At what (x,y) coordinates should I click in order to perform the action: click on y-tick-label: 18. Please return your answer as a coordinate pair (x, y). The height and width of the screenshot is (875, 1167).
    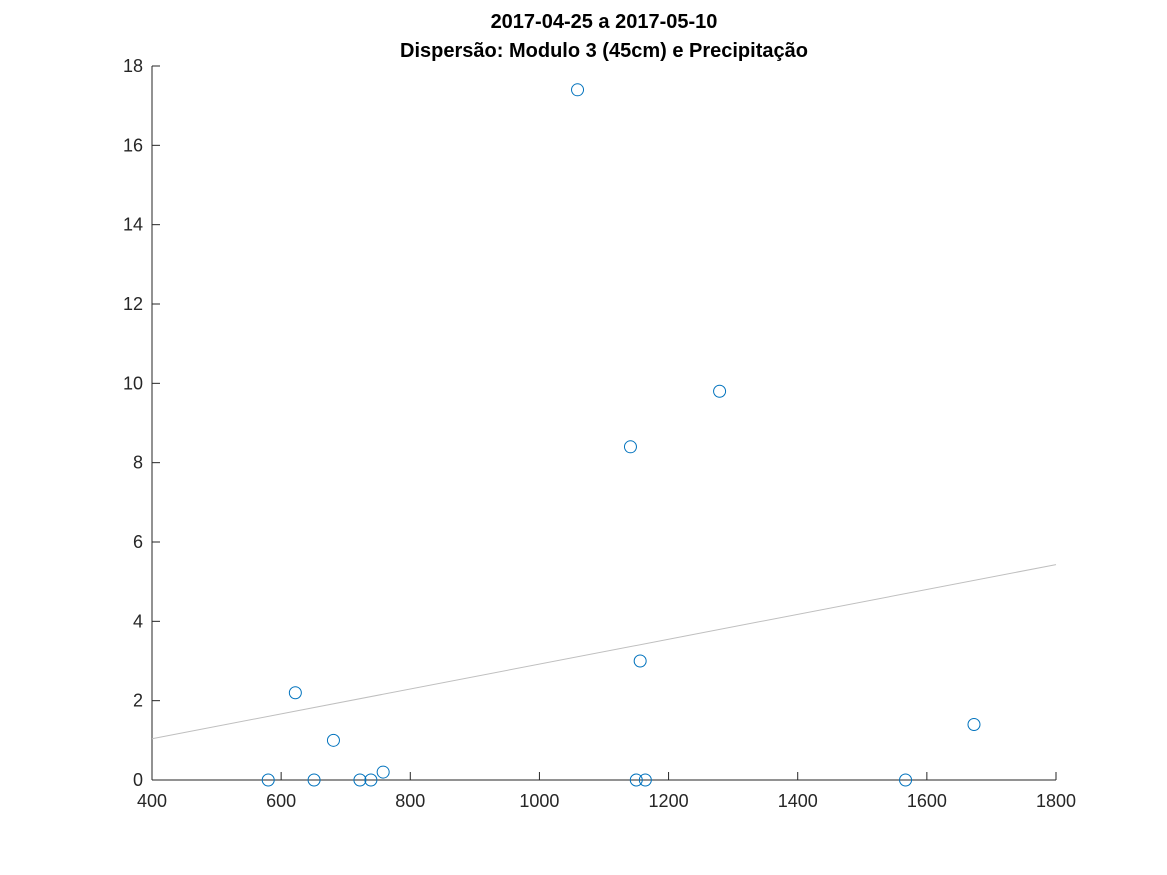
    Looking at the image, I should click on (133, 66).